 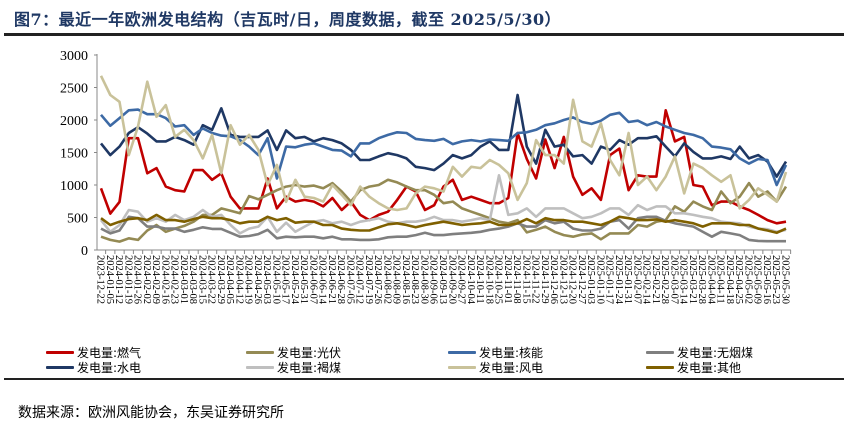 I want to click on x-tick-label: 2024-04-05, so click(x=229, y=279).